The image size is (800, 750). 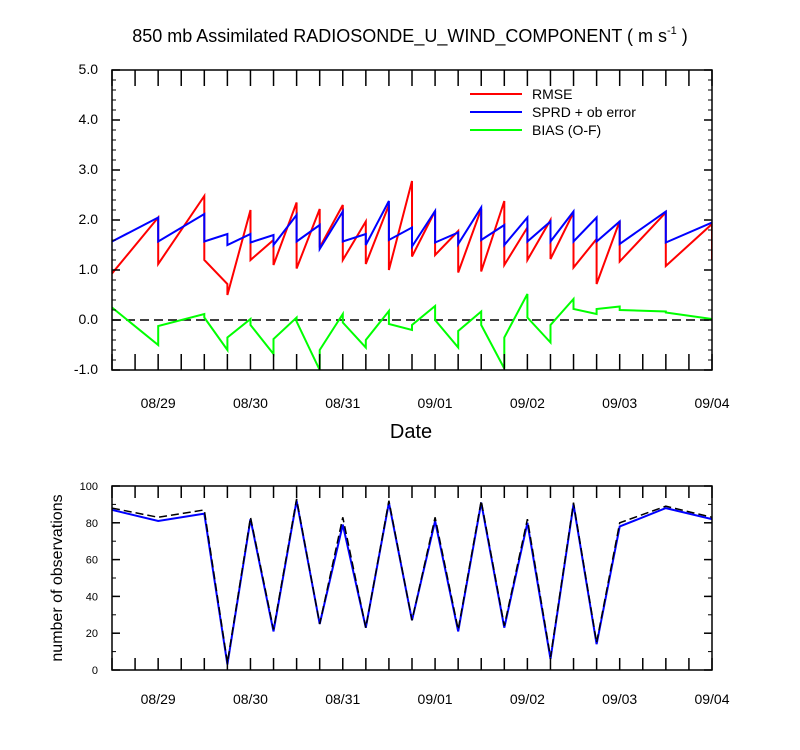 What do you see at coordinates (92, 597) in the screenshot?
I see `y-tick-label: 40` at bounding box center [92, 597].